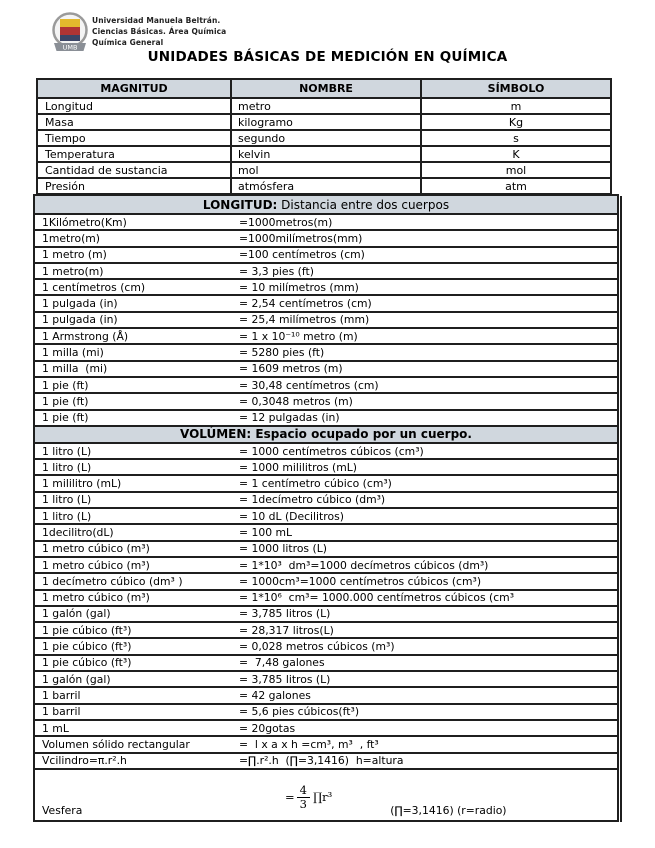 This screenshot has height=848, width=655. What do you see at coordinates (304, 320) in the screenshot?
I see `conversion-value: = 25,4 milímetros (mm)` at bounding box center [304, 320].